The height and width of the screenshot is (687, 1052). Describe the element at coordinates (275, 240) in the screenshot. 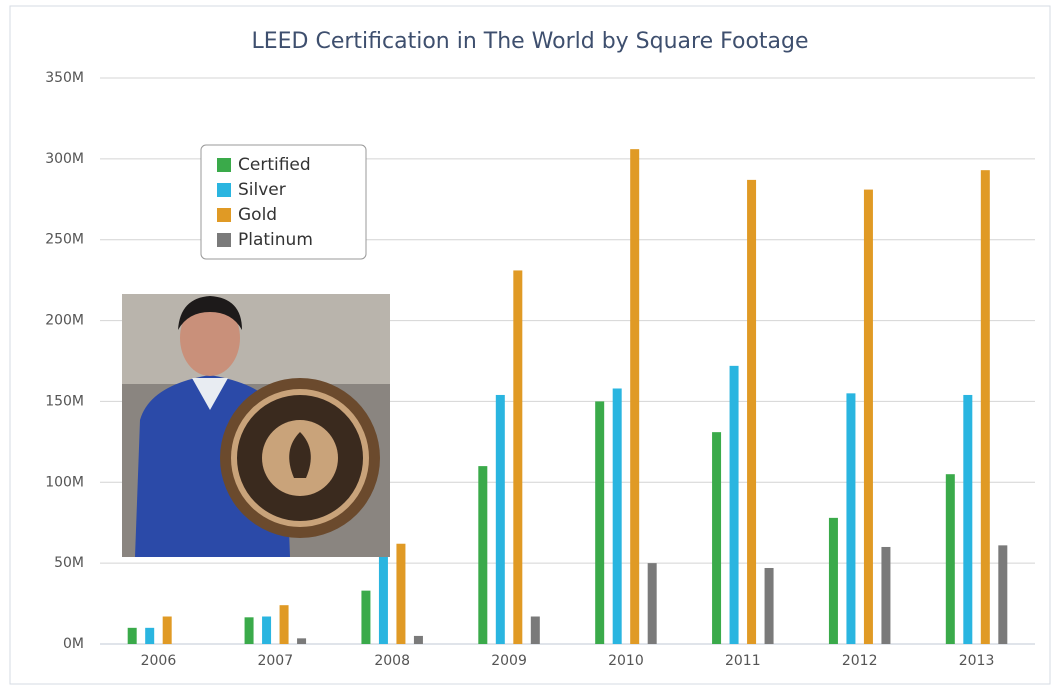

I see `legend-label: Platinum` at that location.